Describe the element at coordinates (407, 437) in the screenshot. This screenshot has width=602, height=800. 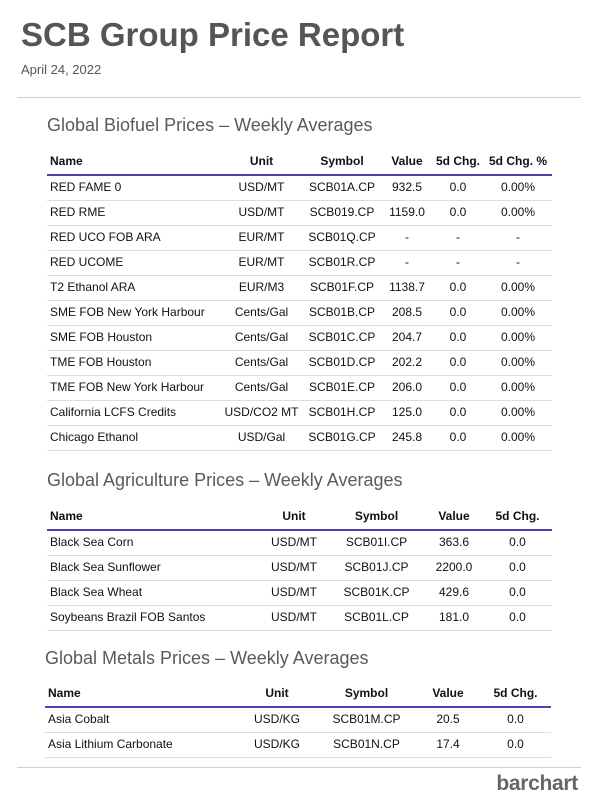
I see `table-cell: 245.8` at that location.